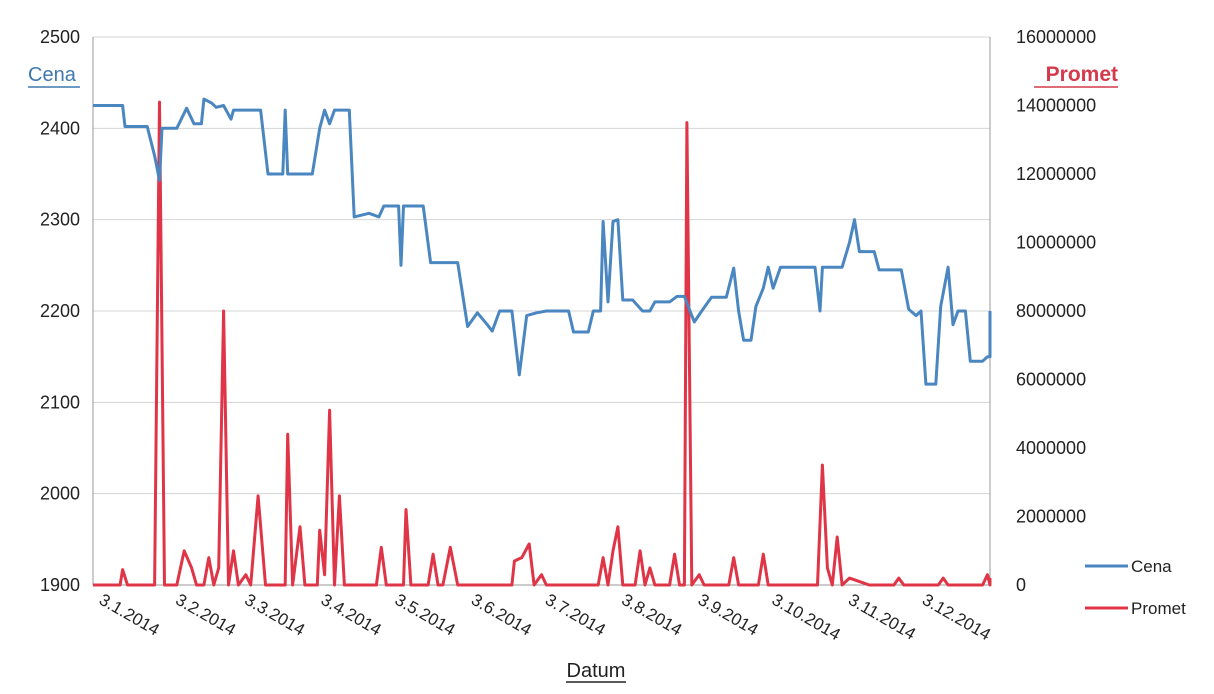  What do you see at coordinates (60, 128) in the screenshot?
I see `left-tick-label: 2400` at bounding box center [60, 128].